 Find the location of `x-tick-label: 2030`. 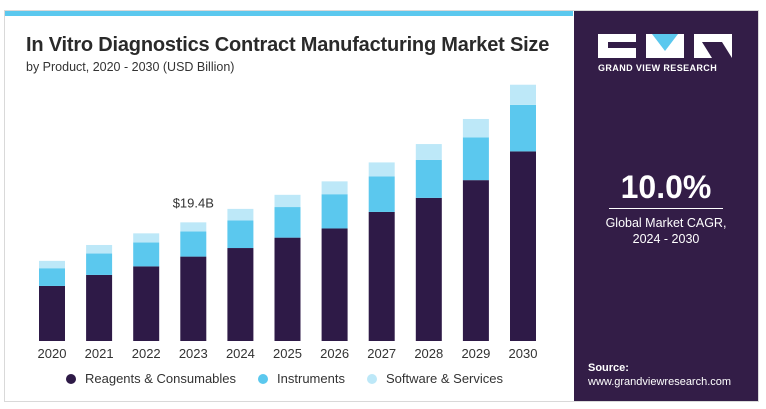

x-tick-label: 2030 is located at coordinates (523, 353).